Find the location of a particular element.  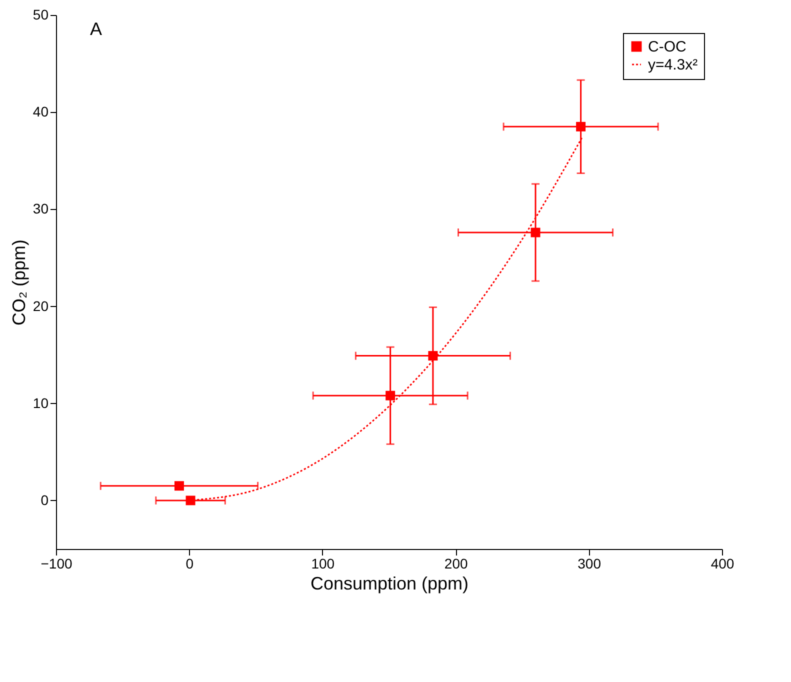

y-axis-title: CO₂ (ppm) is located at coordinates (18, 283).